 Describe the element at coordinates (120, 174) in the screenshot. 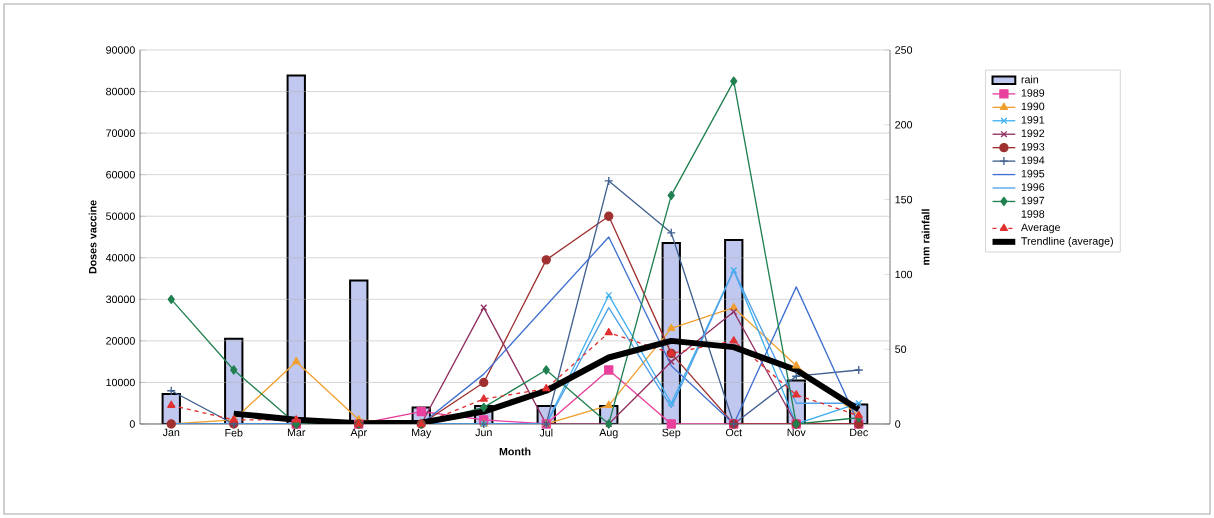

I see `y-tick-label: 60000` at that location.